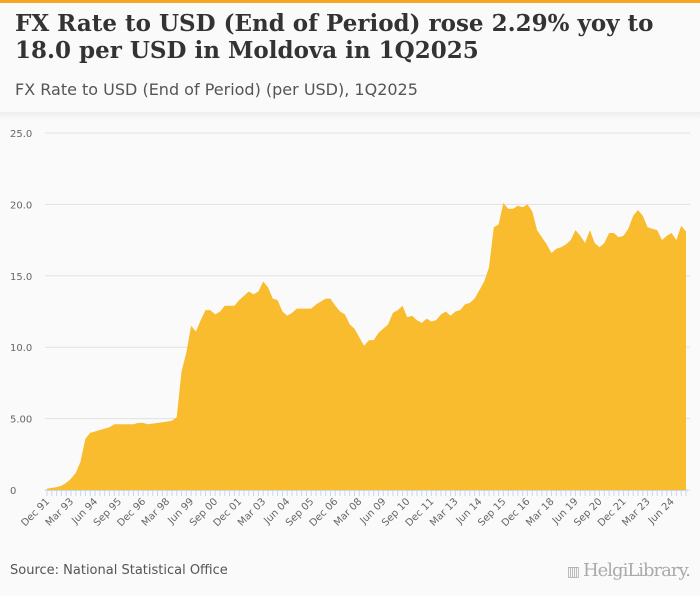  I want to click on y-tick-label: 5.00, so click(21, 420).